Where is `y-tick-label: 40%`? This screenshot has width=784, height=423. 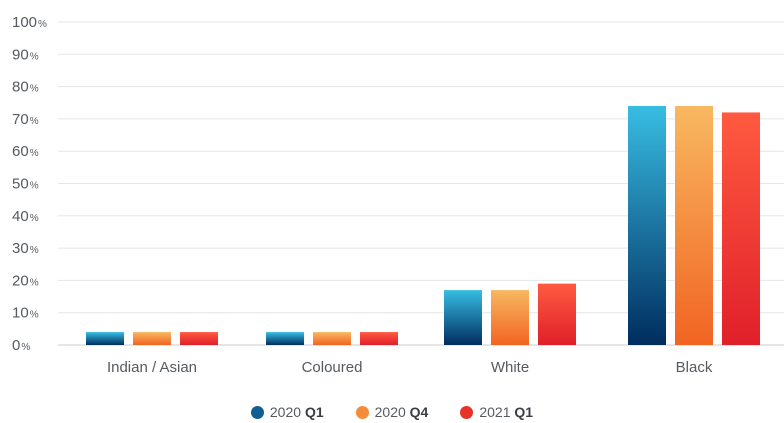
y-tick-label: 40% is located at coordinates (25, 216).